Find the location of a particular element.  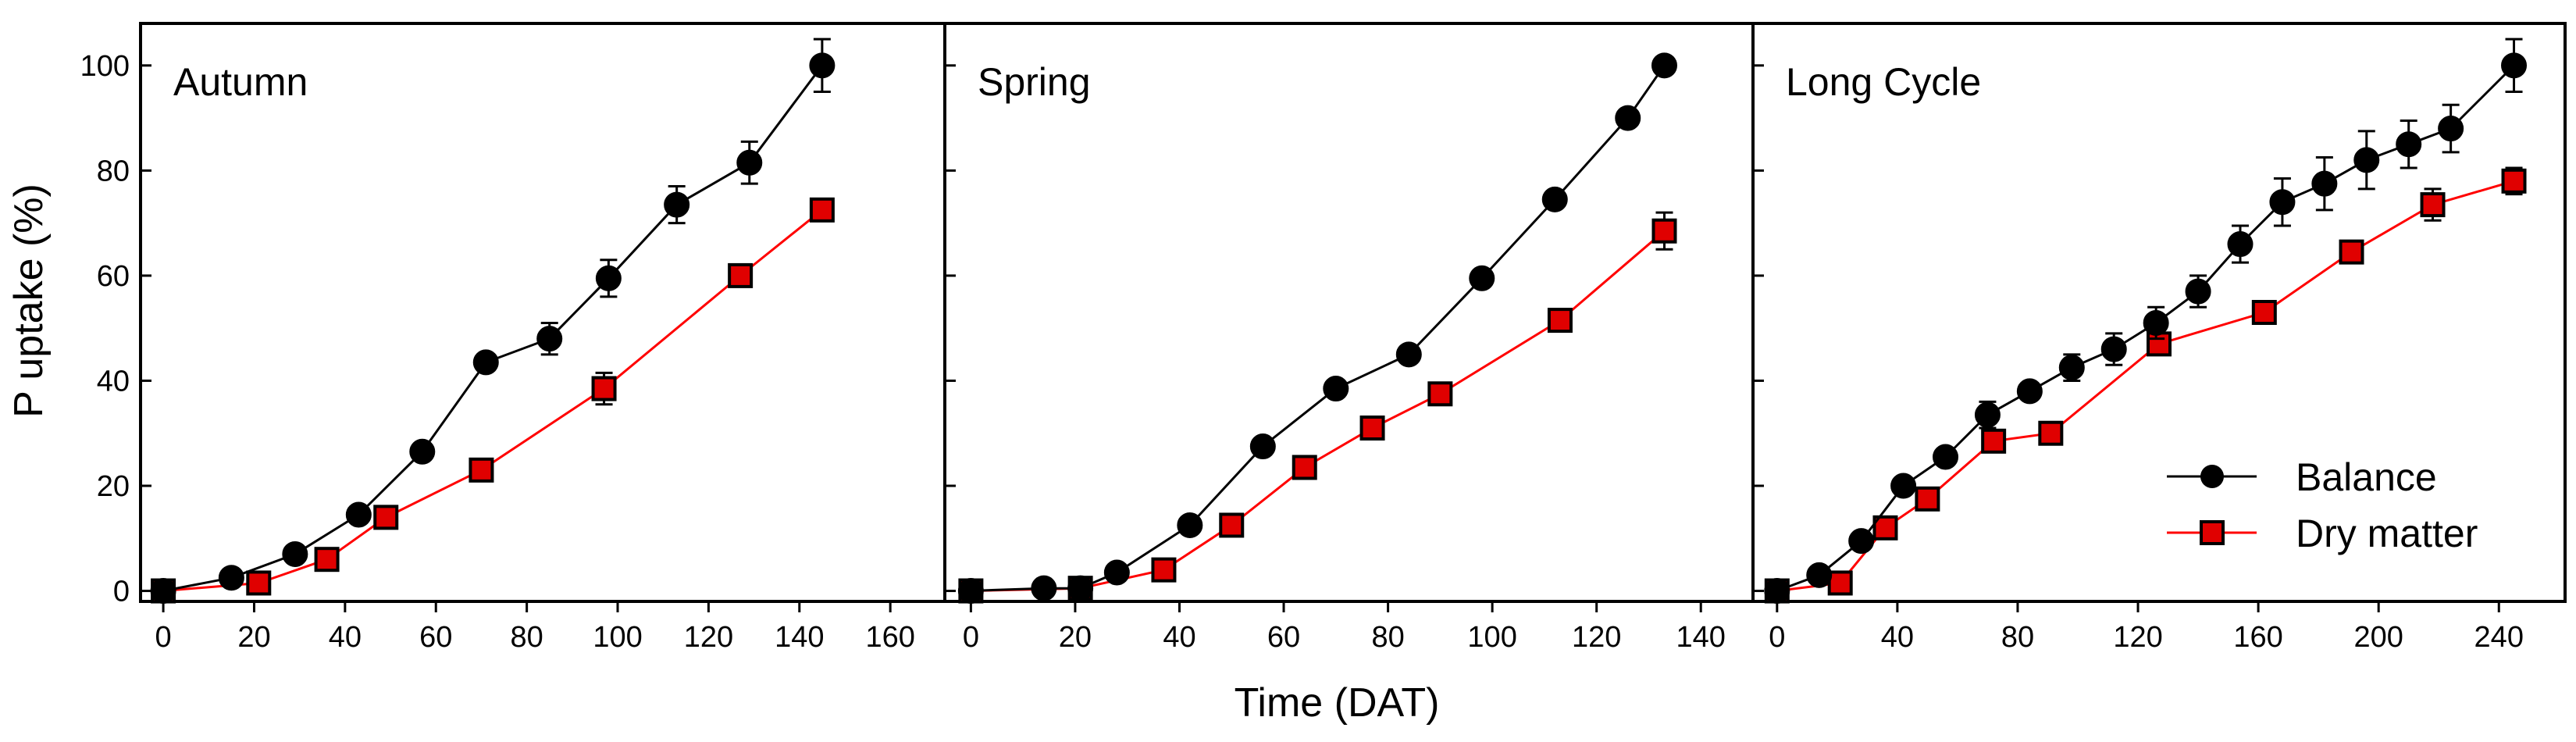

panel-title: Long Cycle is located at coordinates (1883, 82).